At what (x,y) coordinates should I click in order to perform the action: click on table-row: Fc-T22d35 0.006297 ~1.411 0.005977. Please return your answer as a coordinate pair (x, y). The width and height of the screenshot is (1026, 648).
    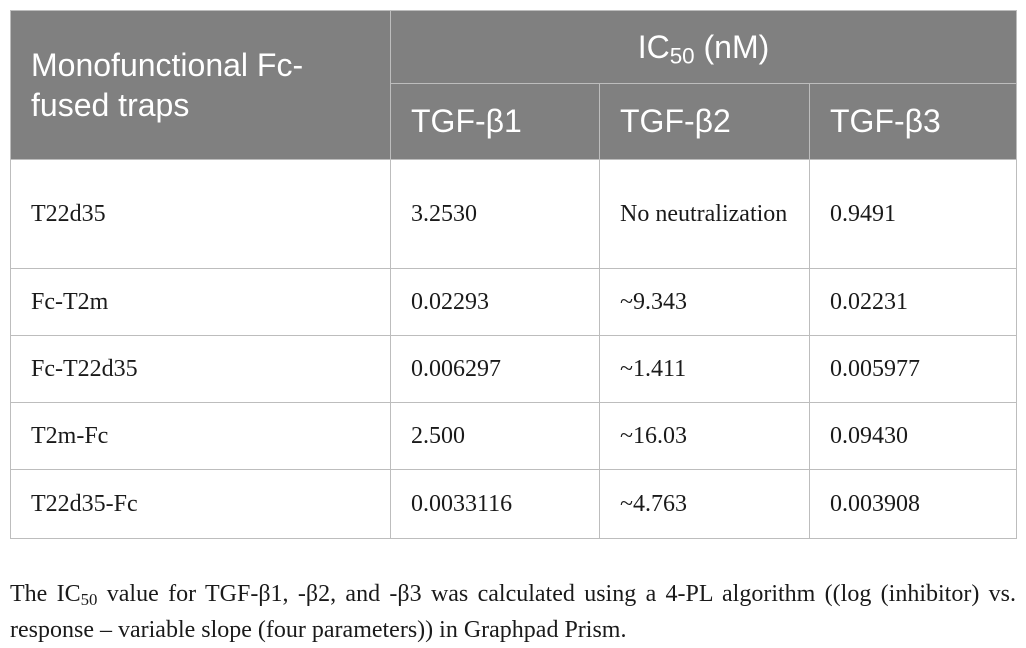
    Looking at the image, I should click on (514, 369).